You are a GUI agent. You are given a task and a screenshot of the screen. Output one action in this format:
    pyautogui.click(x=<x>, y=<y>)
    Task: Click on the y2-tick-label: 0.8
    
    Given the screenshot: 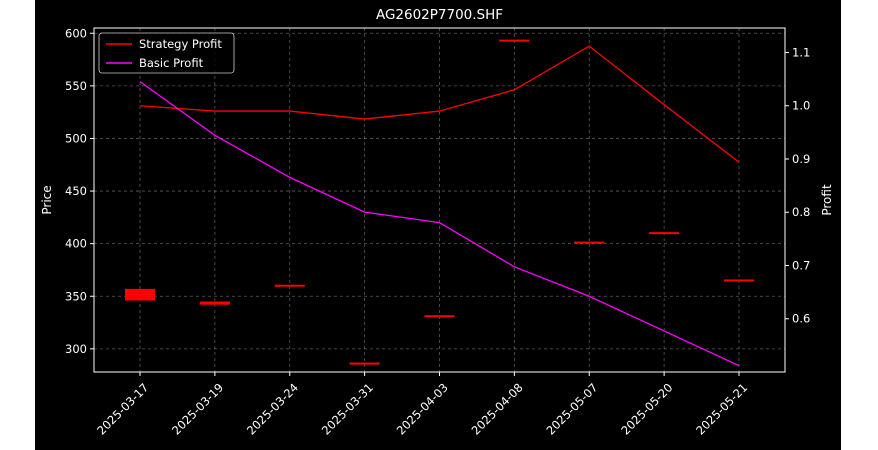 What is the action you would take?
    pyautogui.click(x=801, y=212)
    